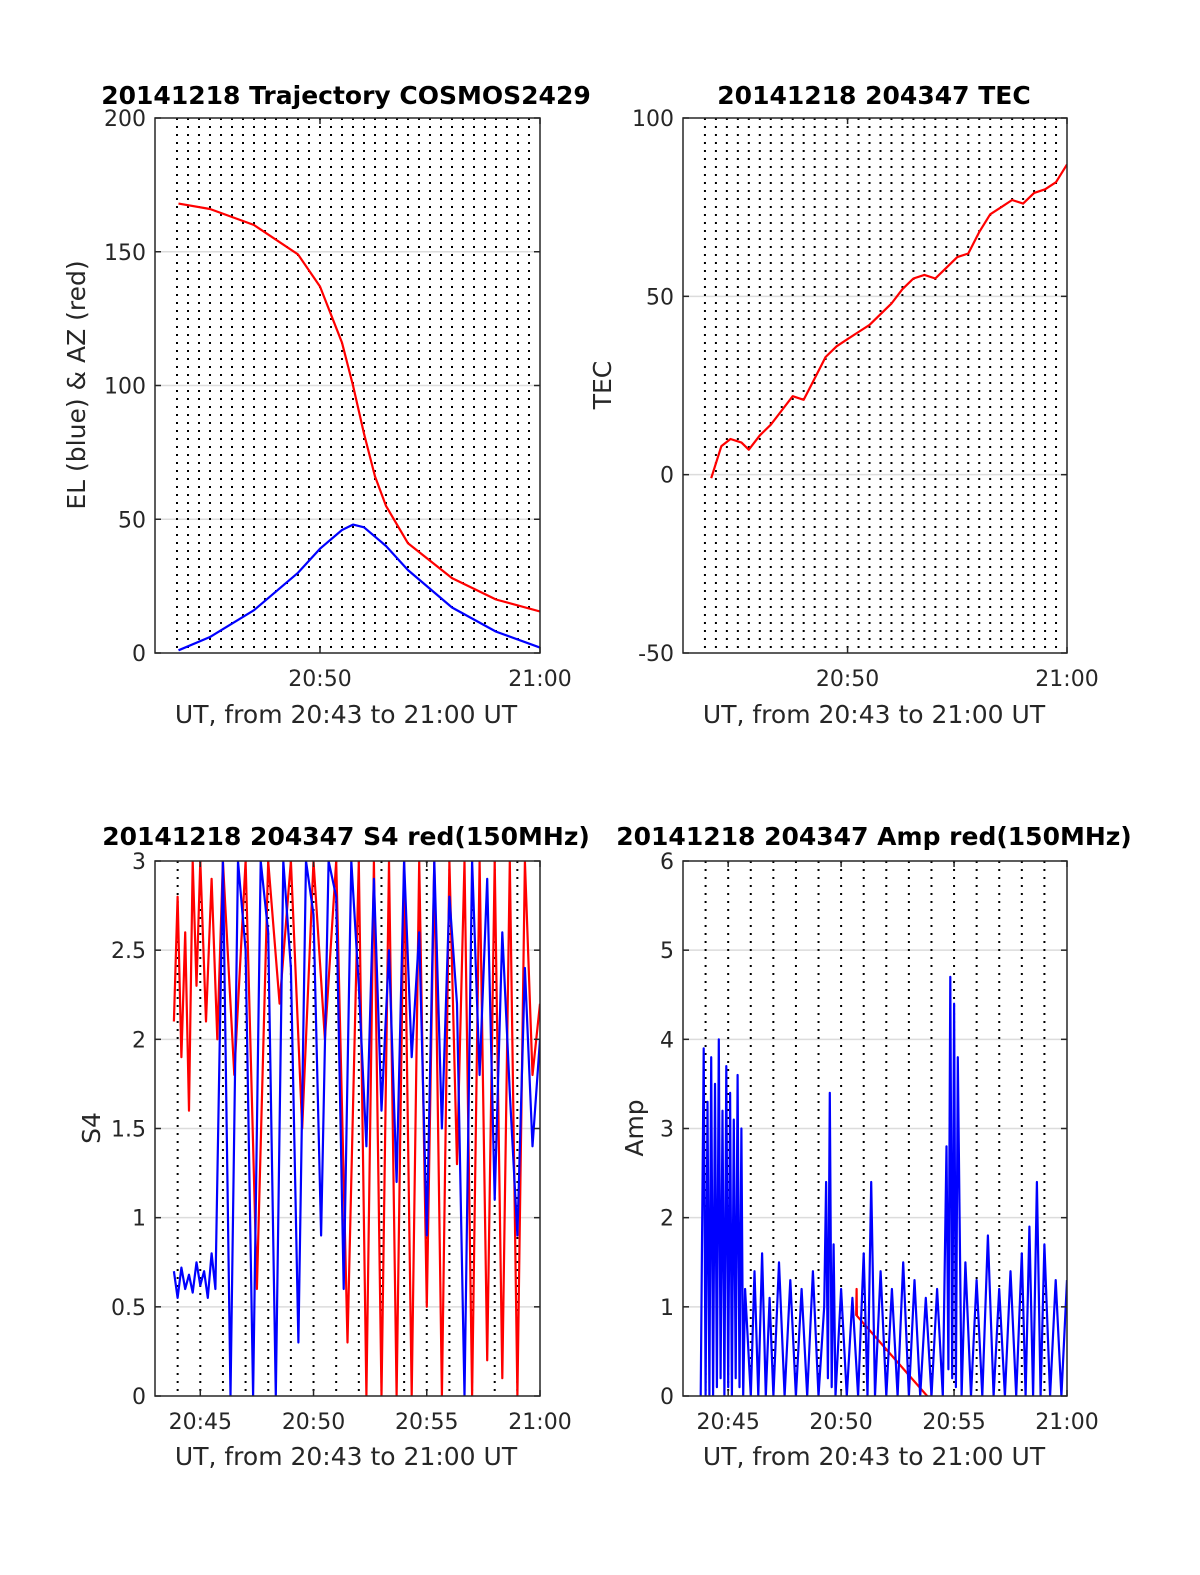 This screenshot has width=1200, height=1575. What do you see at coordinates (128, 1130) in the screenshot?
I see `y-tick-label: 1.5` at bounding box center [128, 1130].